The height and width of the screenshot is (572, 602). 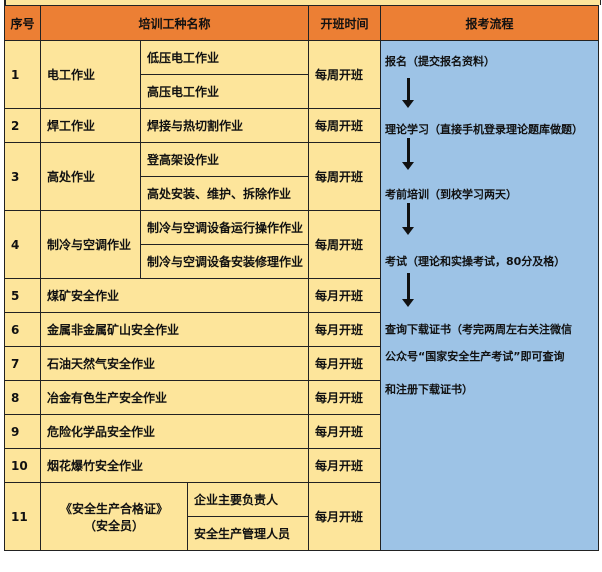 I want to click on row-no: 3, so click(x=22, y=176).